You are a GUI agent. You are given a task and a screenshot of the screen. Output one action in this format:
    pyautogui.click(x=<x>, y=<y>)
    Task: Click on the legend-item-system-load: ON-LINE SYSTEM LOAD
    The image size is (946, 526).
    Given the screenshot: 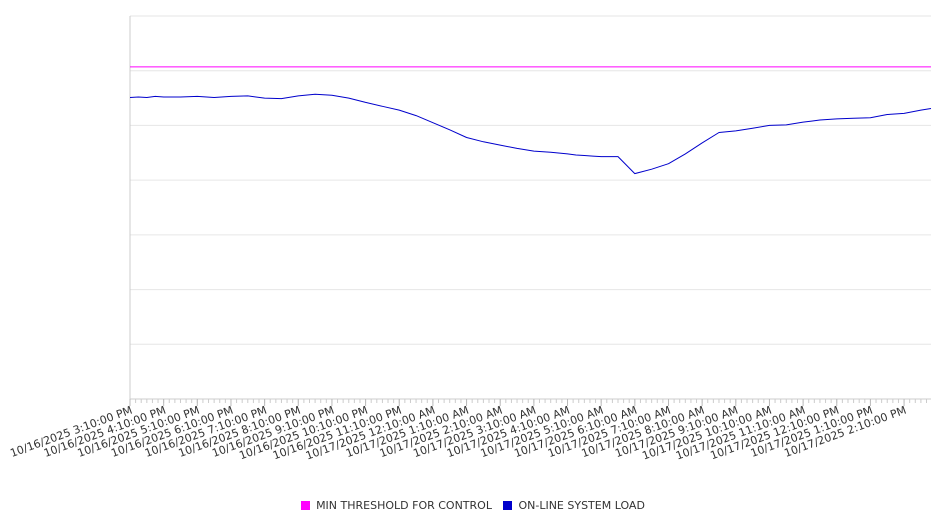 What is the action you would take?
    pyautogui.click(x=574, y=505)
    